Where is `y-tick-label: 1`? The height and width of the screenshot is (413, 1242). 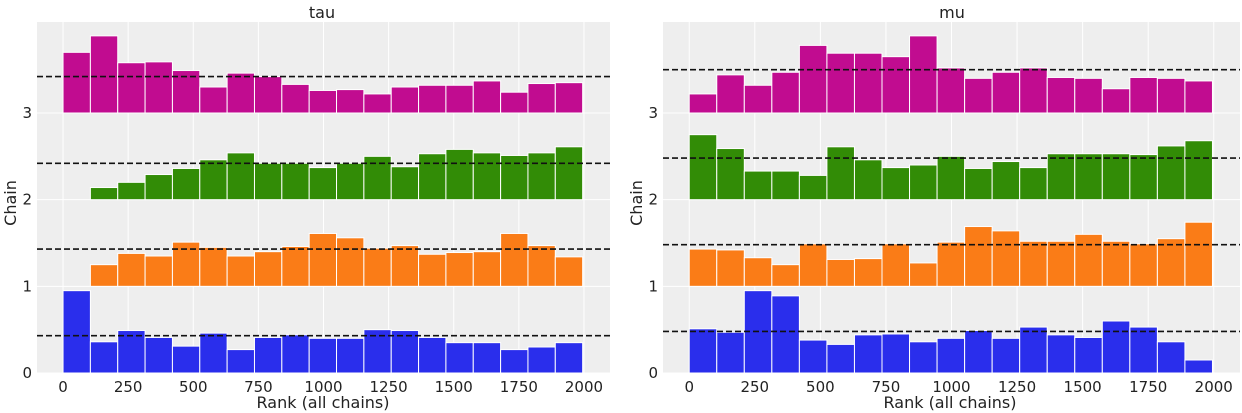
y-tick-label: 1 is located at coordinates (27, 286).